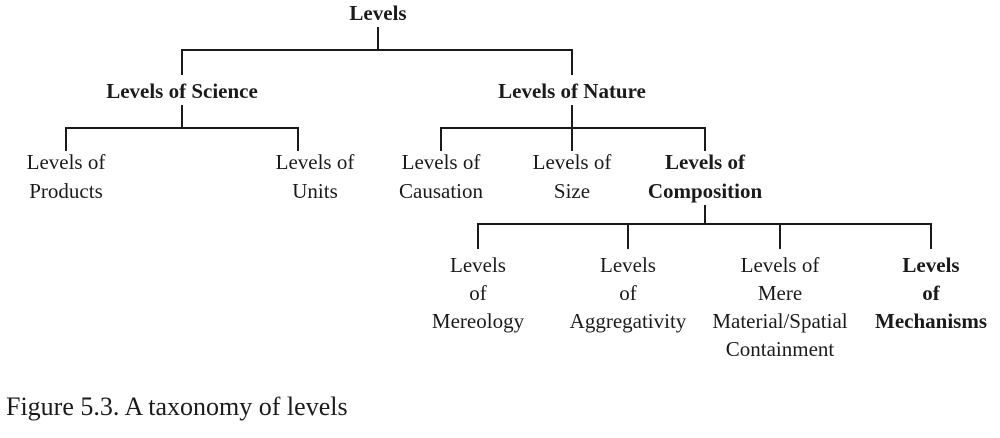 This screenshot has height=438, width=1000. What do you see at coordinates (779, 307) in the screenshot?
I see `node-levels-of-containment: Levels of Mere Material/Spatial Containment` at bounding box center [779, 307].